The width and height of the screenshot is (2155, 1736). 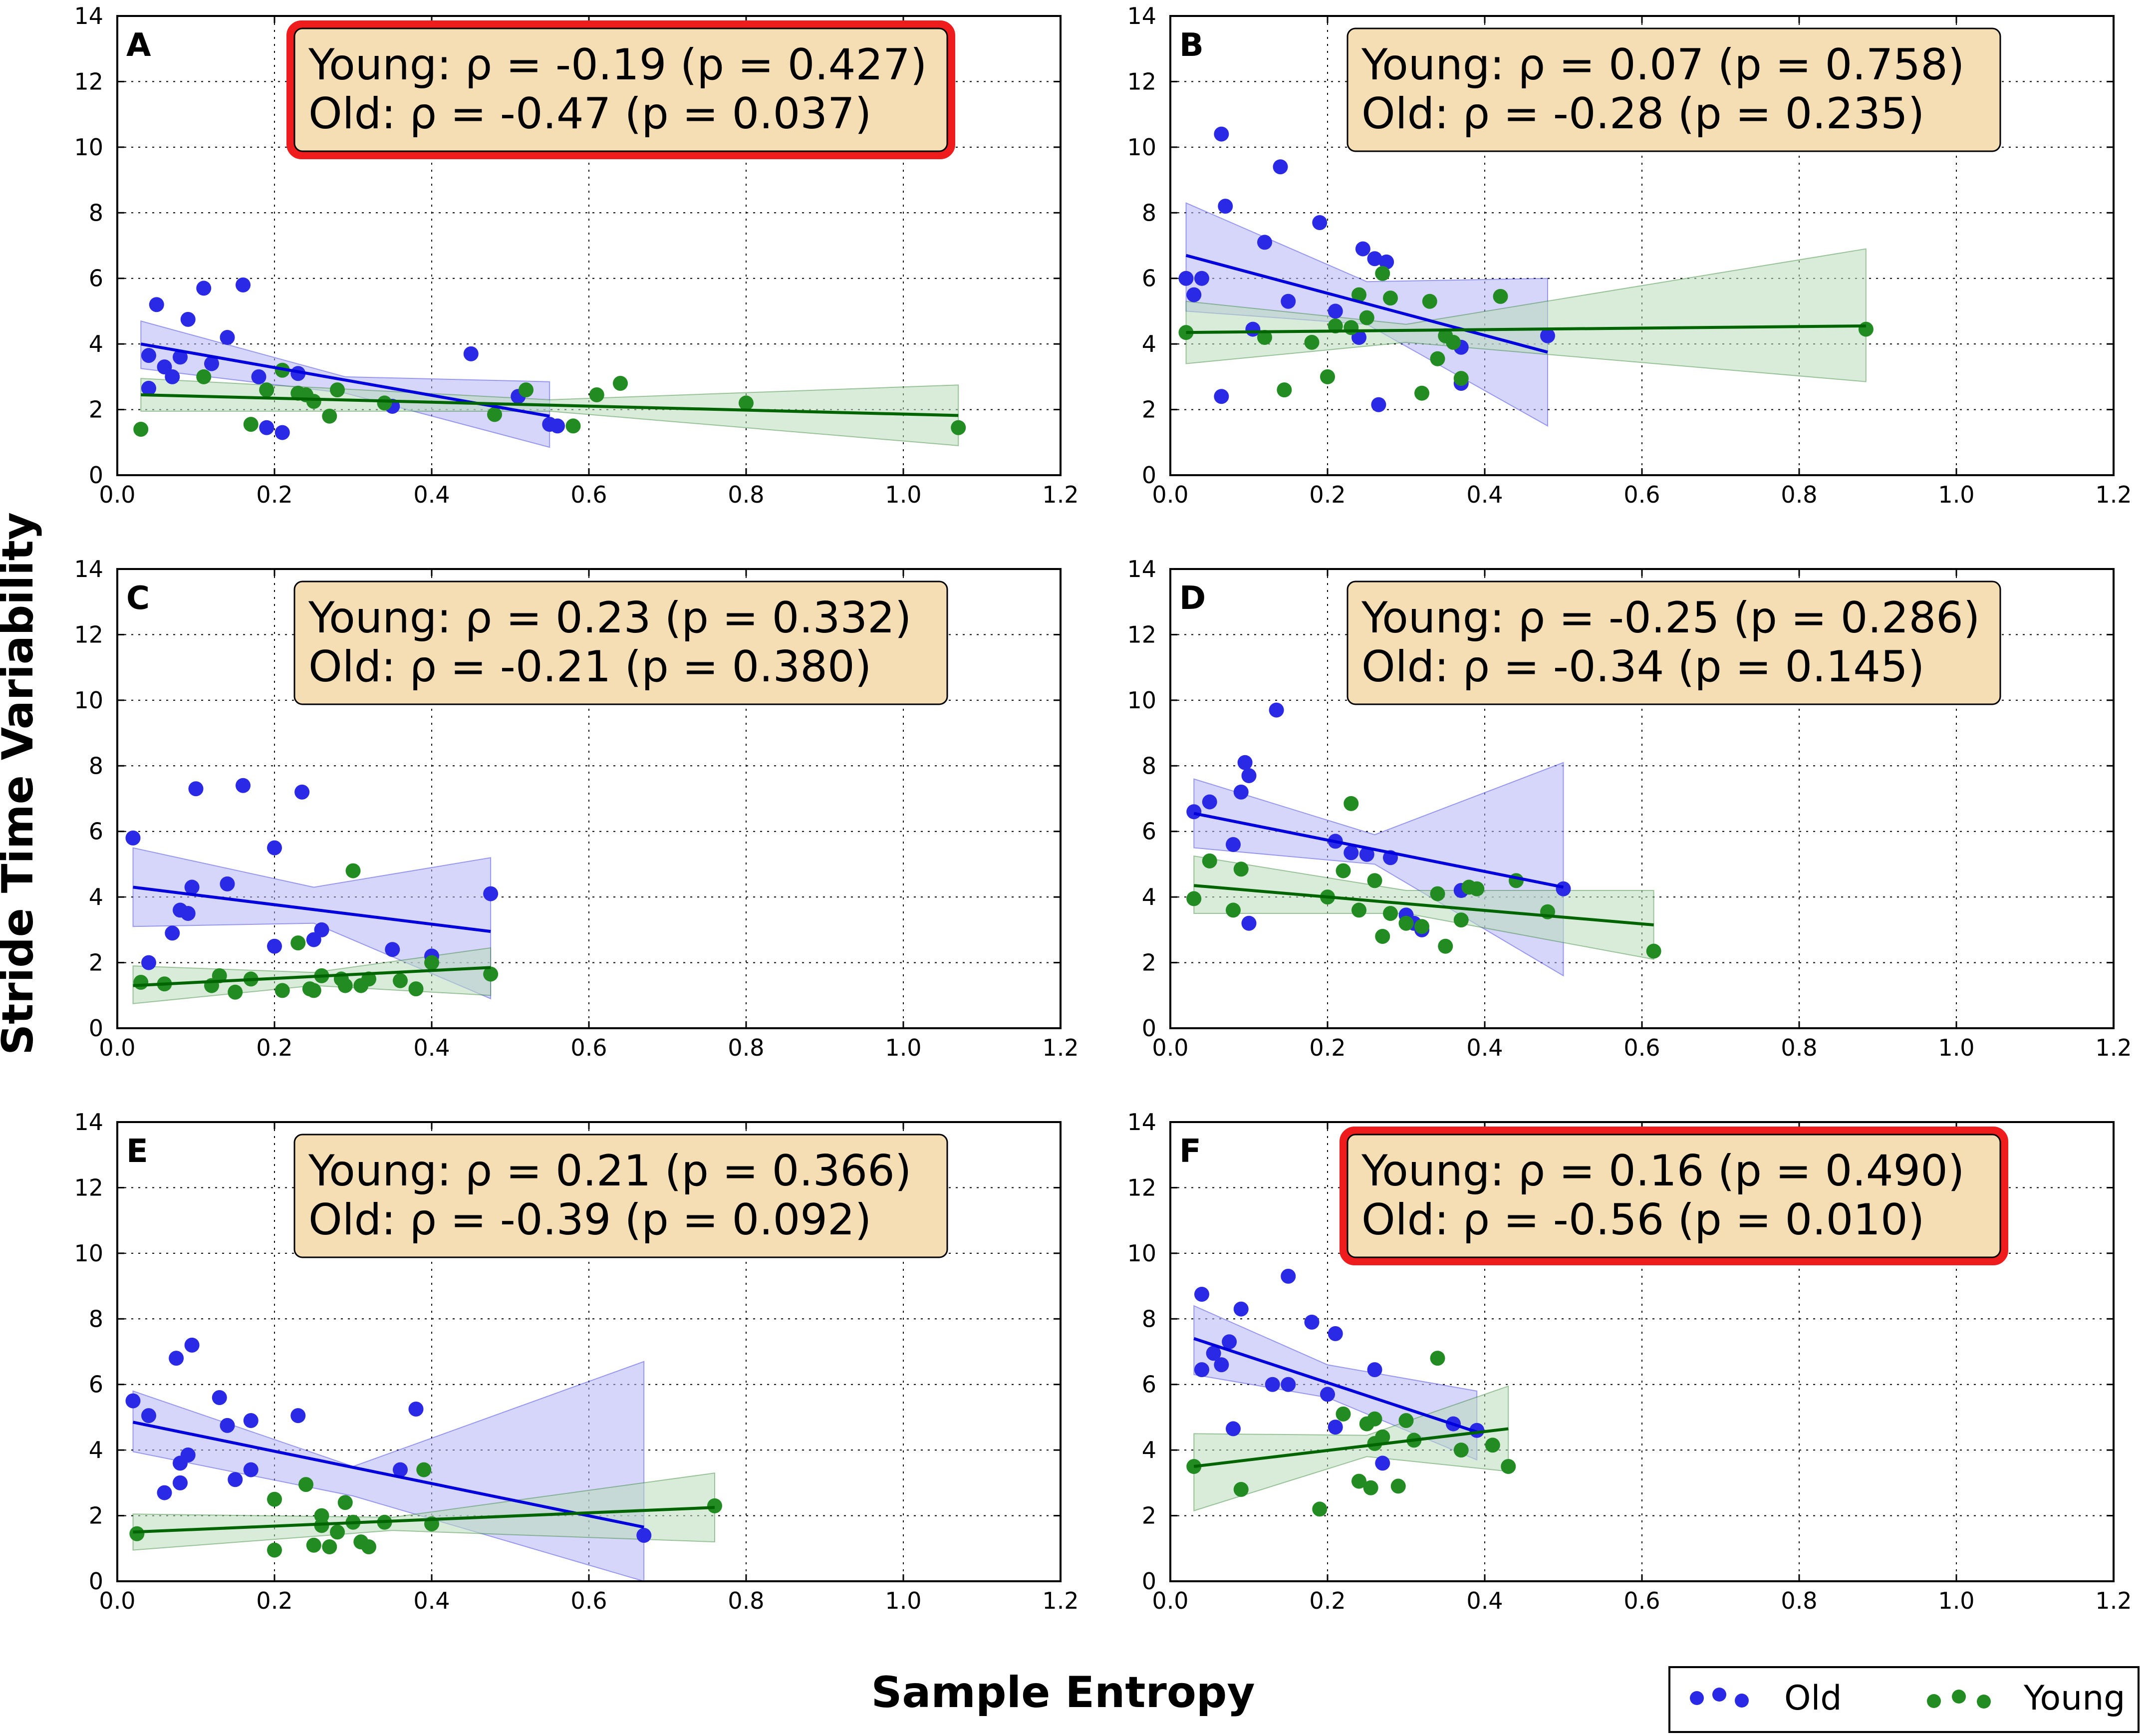 I want to click on young-regression-line, so click(x=424, y=1520).